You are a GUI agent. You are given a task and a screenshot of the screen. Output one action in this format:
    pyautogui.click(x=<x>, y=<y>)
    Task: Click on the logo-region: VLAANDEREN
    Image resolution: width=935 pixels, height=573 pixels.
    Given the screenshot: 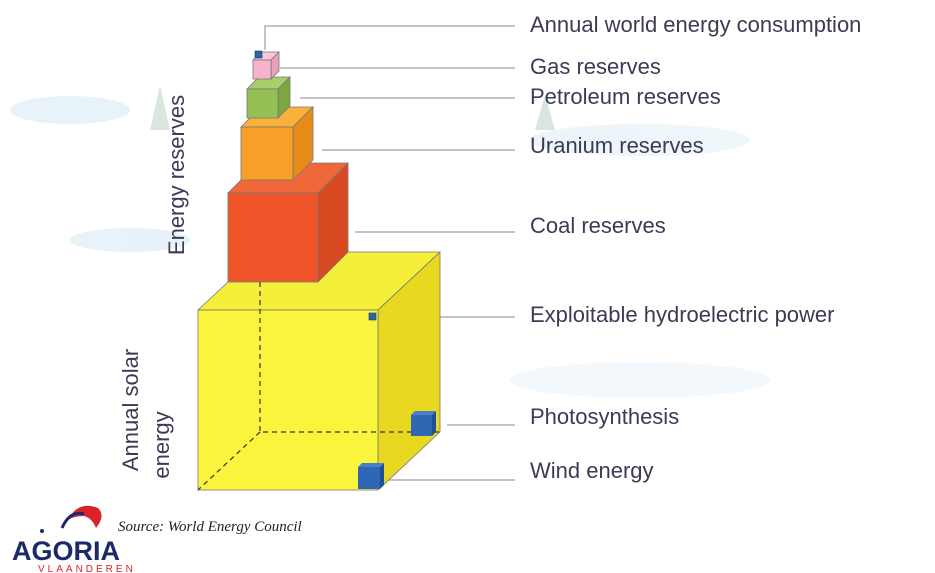 What is the action you would take?
    pyautogui.click(x=87, y=568)
    